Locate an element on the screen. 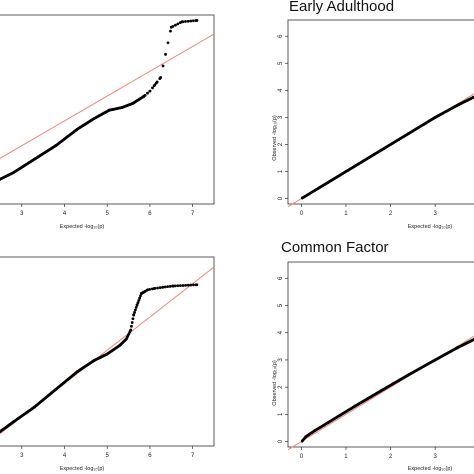 Image resolution: width=474 pixels, height=474 pixels. panel-title-bottom-right: Common Factor is located at coordinates (335, 247).